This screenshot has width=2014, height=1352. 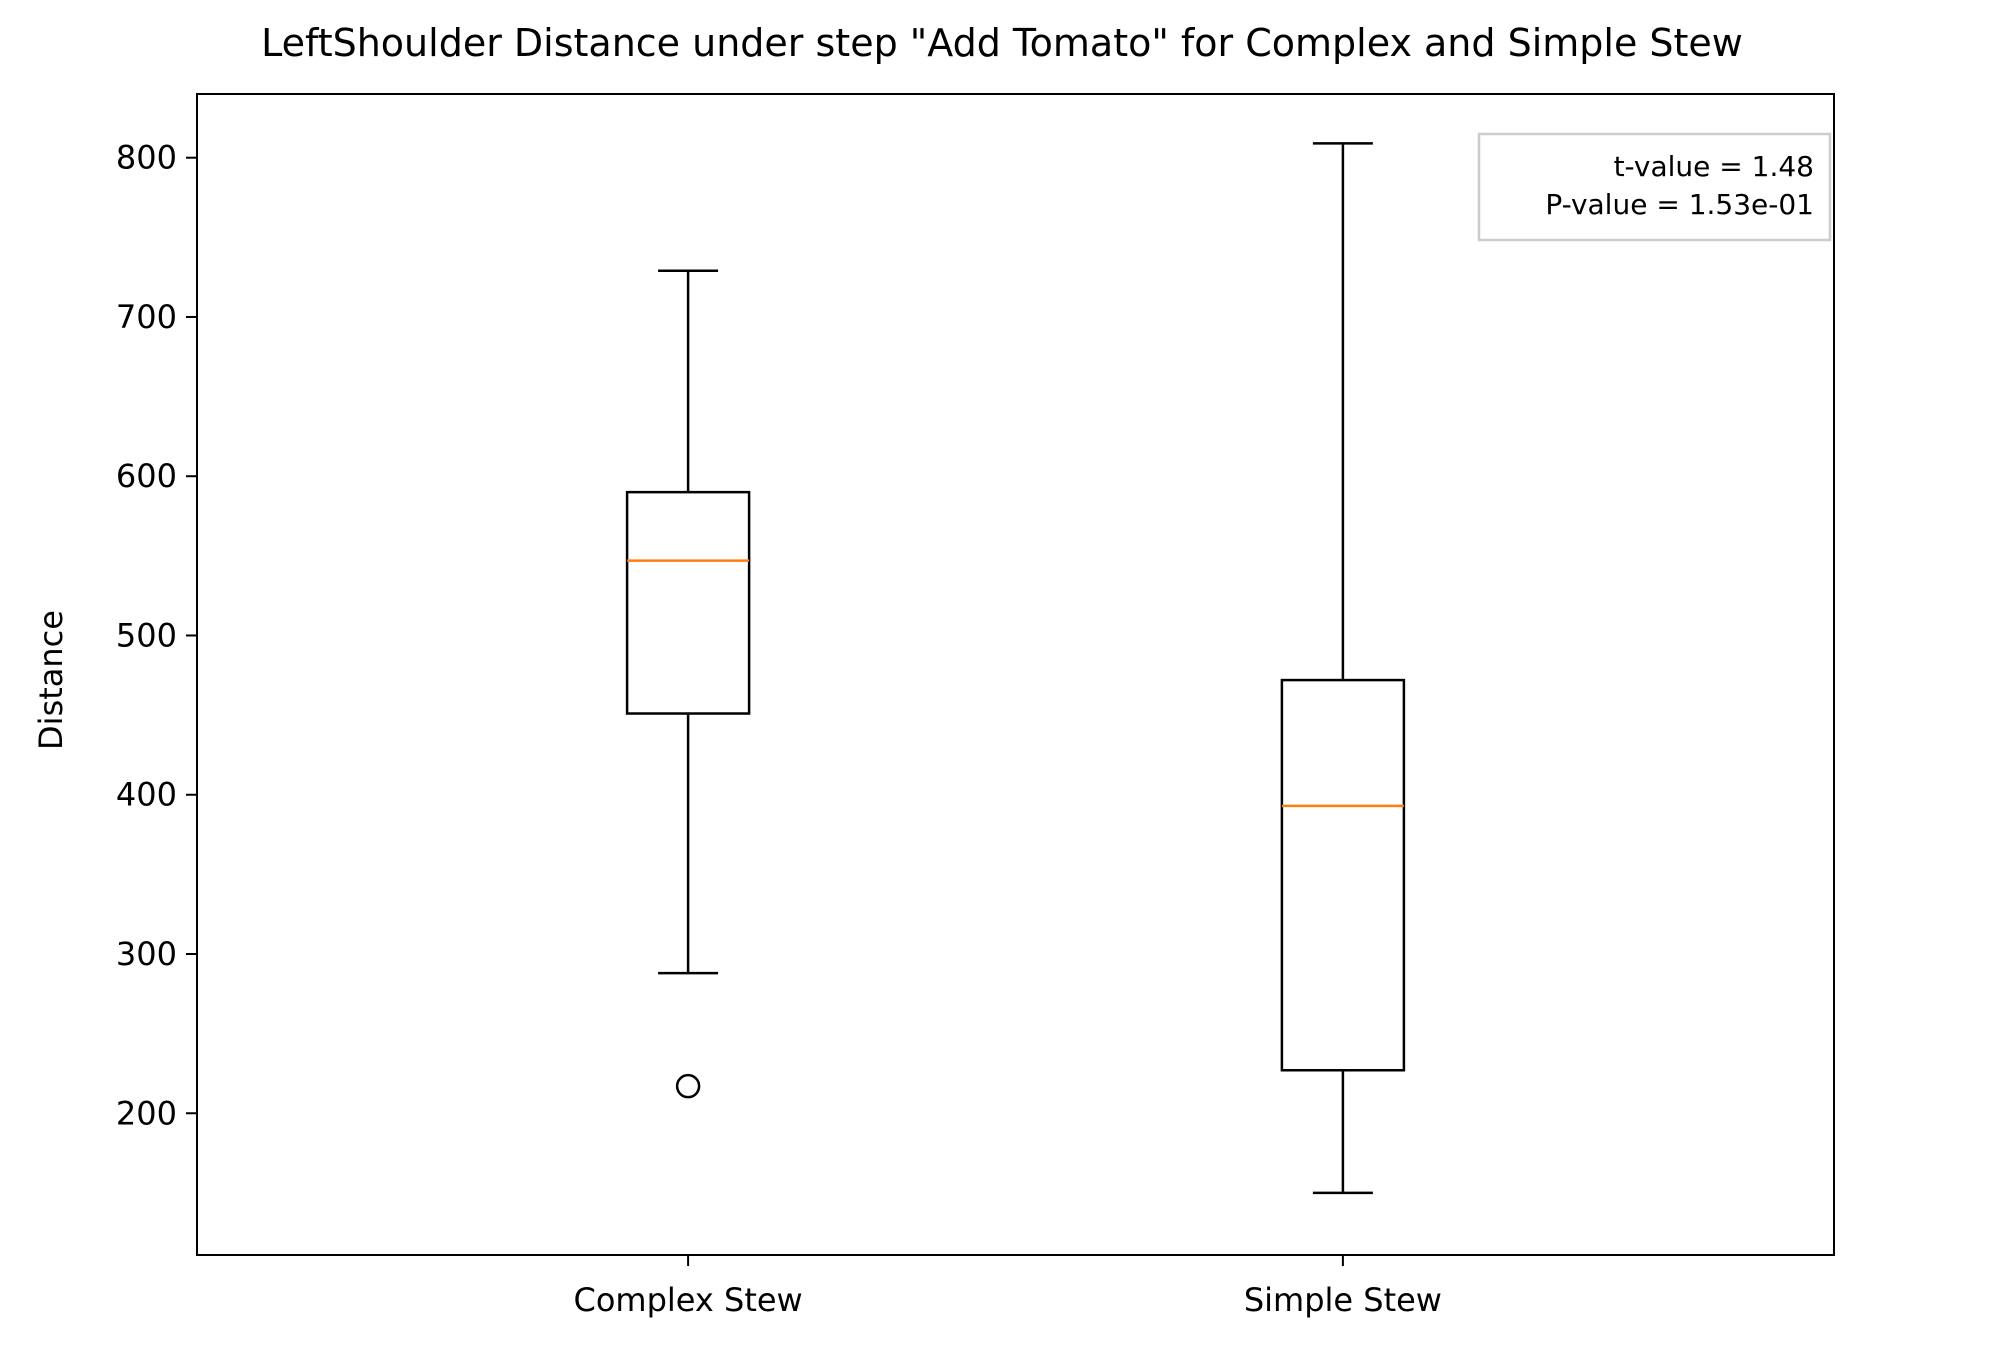 I want to click on y-tick-label-300: 300, so click(x=146, y=954).